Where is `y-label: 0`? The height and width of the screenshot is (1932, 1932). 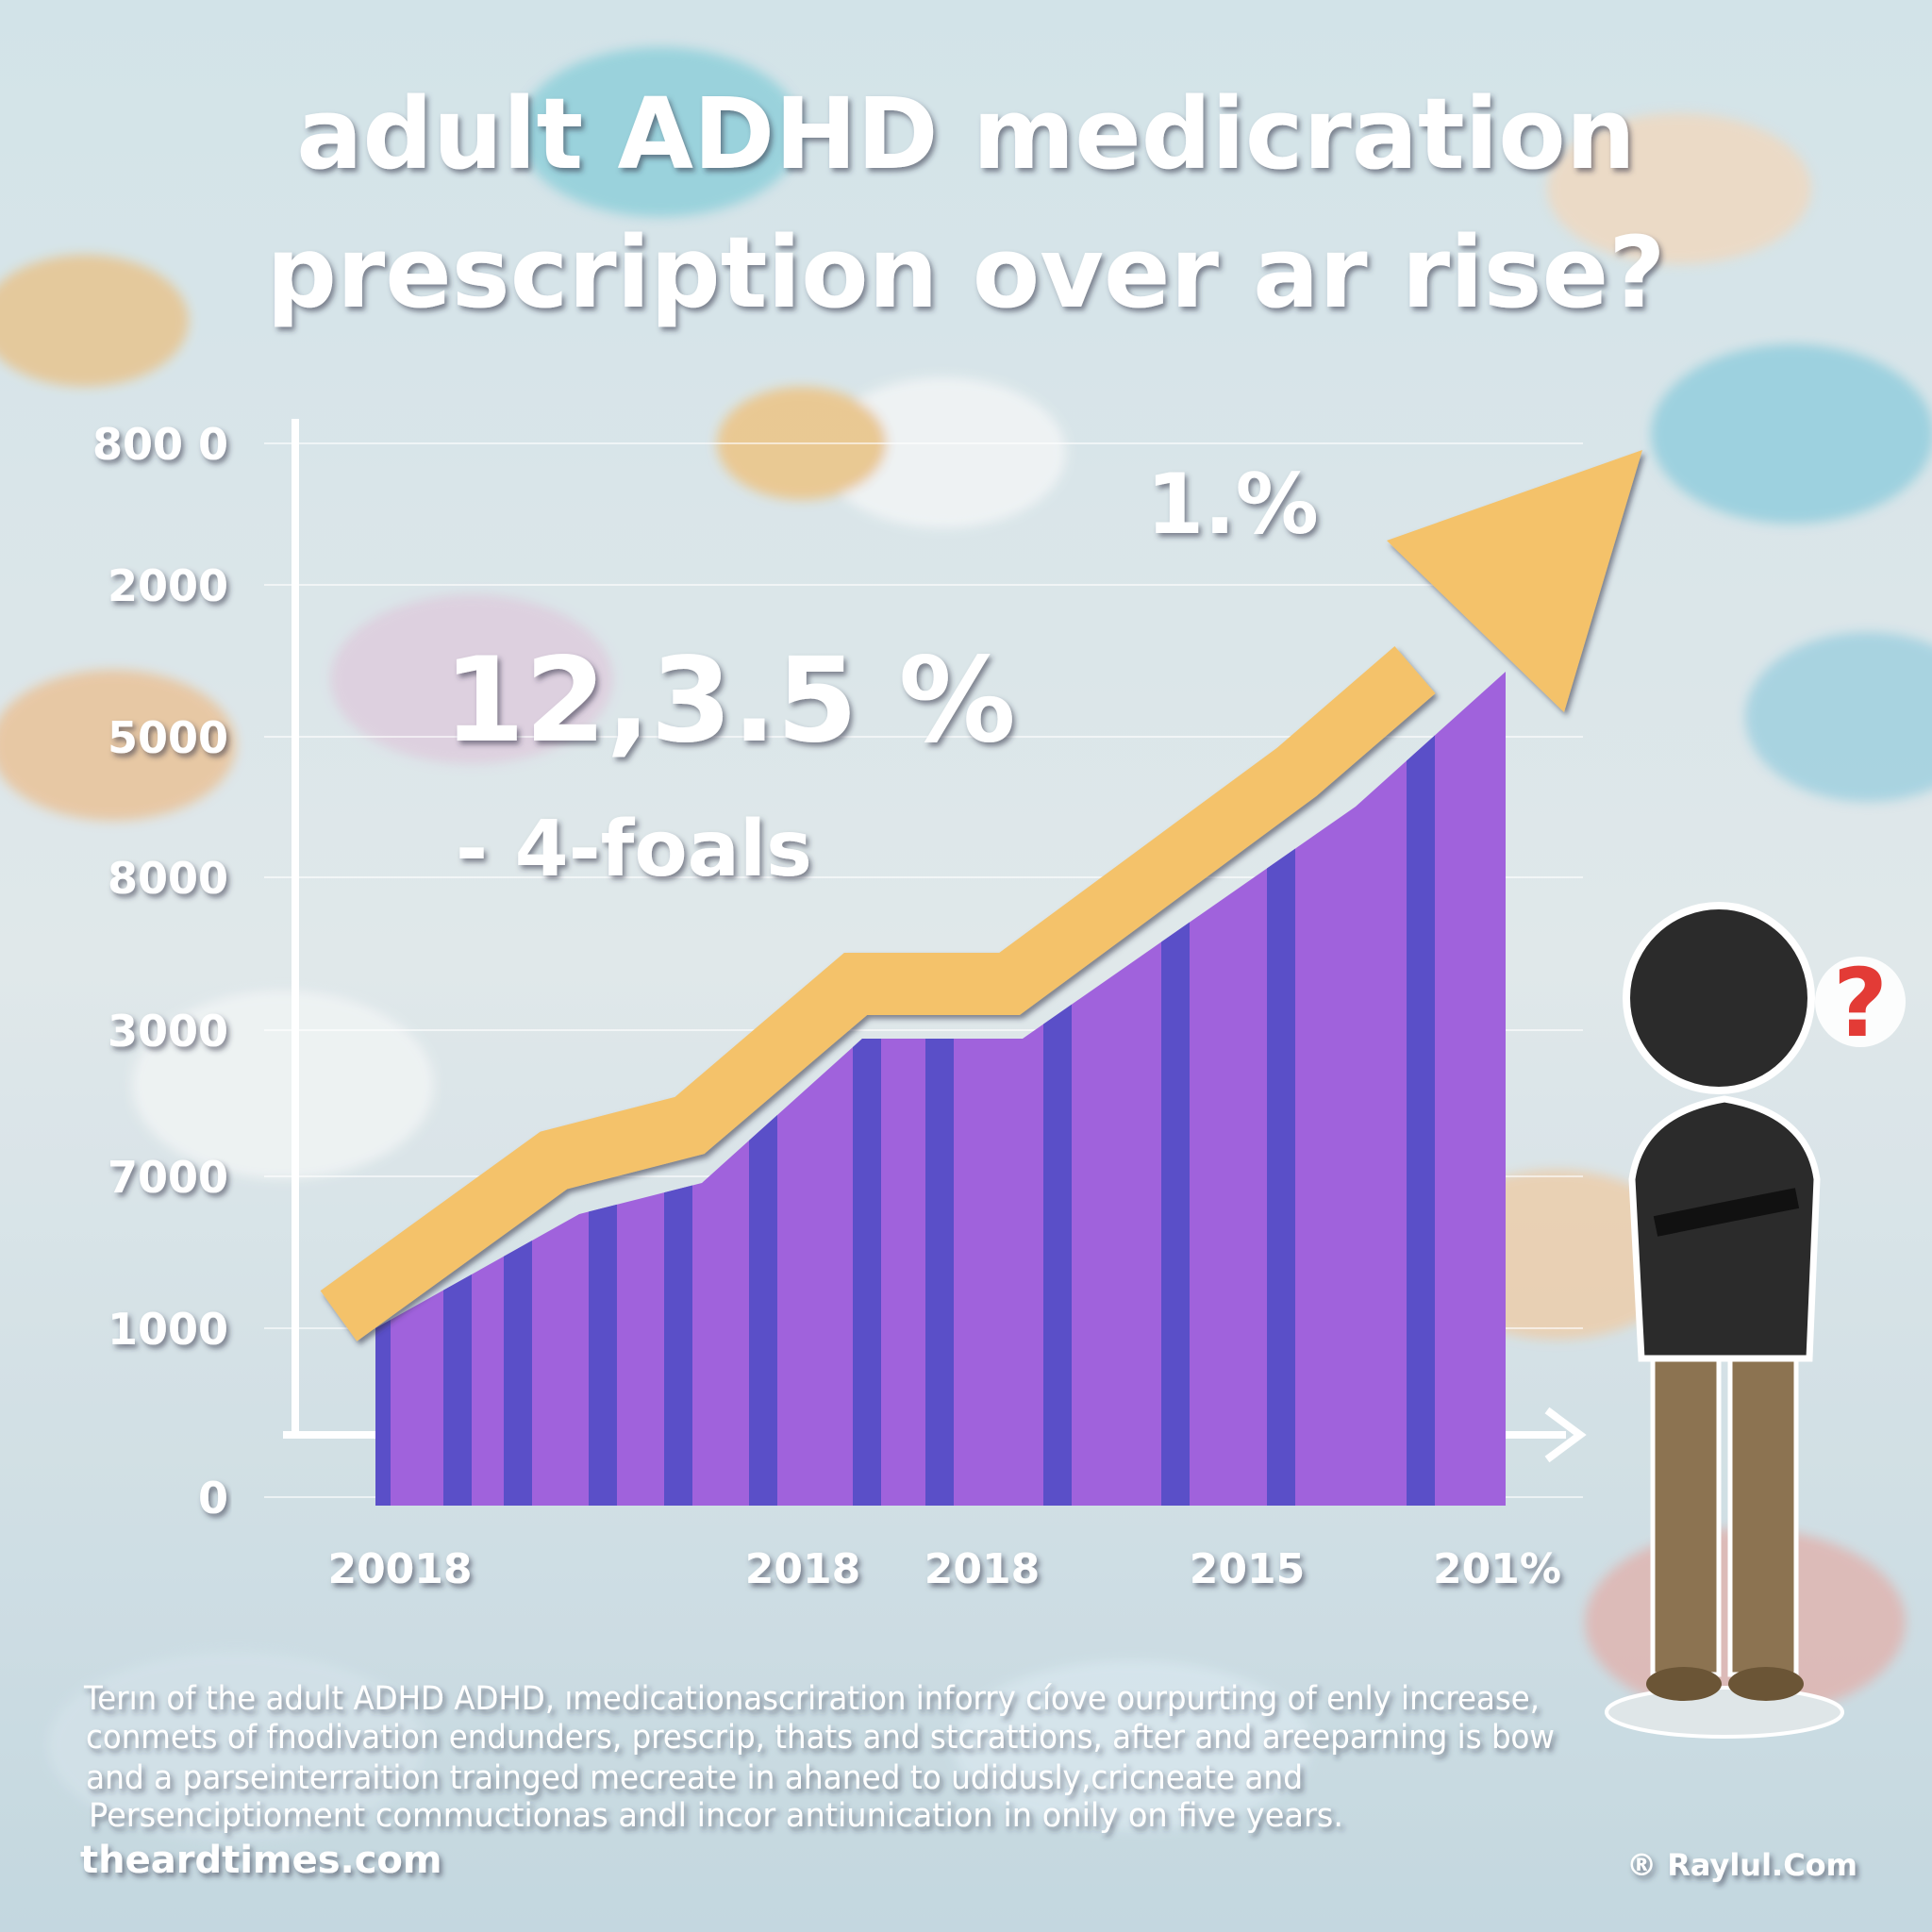
y-label: 0 is located at coordinates (213, 1498).